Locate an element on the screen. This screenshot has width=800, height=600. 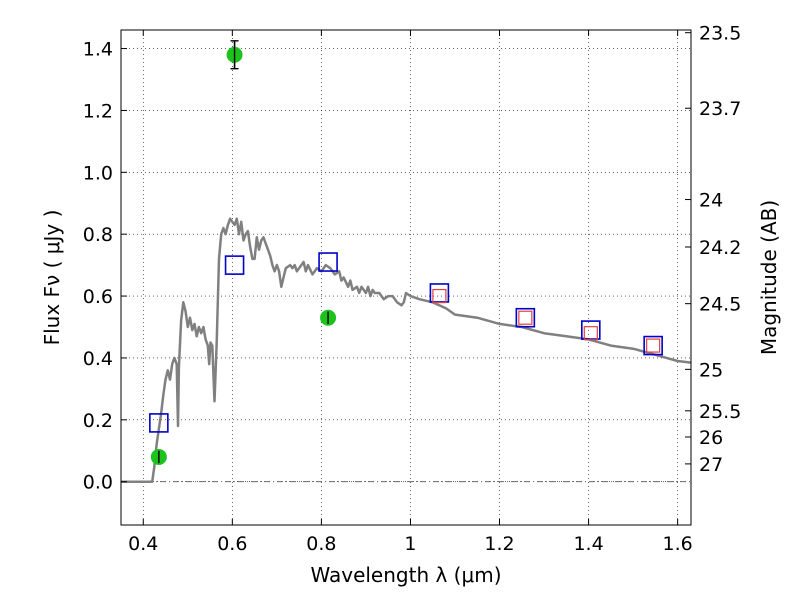
x-tick-label: 0.8 is located at coordinates (321, 544).